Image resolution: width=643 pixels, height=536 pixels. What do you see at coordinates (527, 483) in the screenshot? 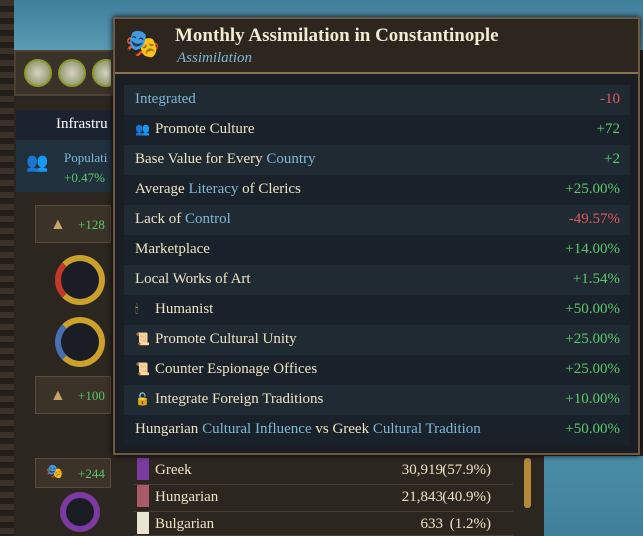
I see `culture-scrollbar` at bounding box center [527, 483].